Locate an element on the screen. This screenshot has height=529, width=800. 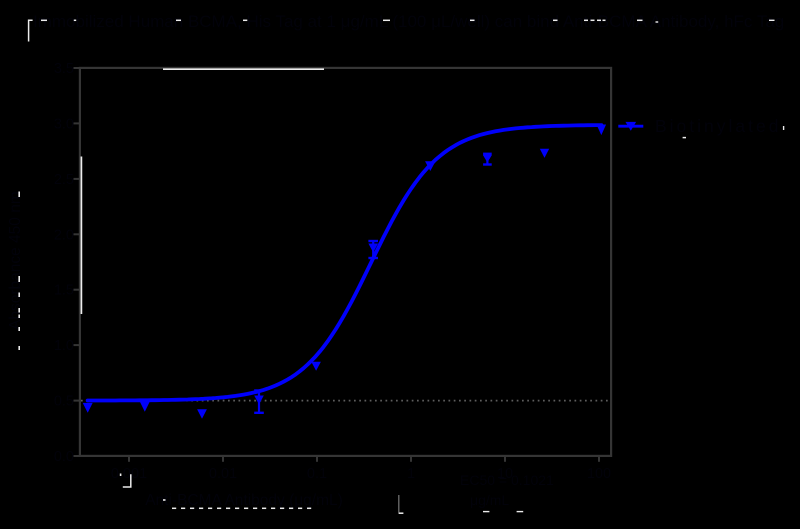
svg-text: EC50 = 0.1021 is located at coordinates (507, 480).